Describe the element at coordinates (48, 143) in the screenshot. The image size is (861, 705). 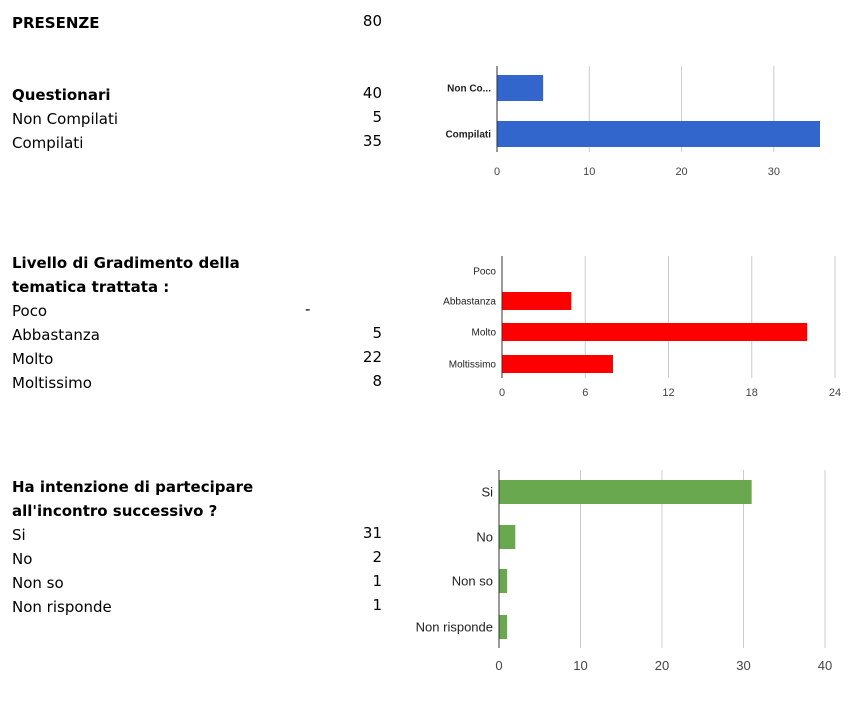
I see `questionari-row-label: Compilati` at that location.